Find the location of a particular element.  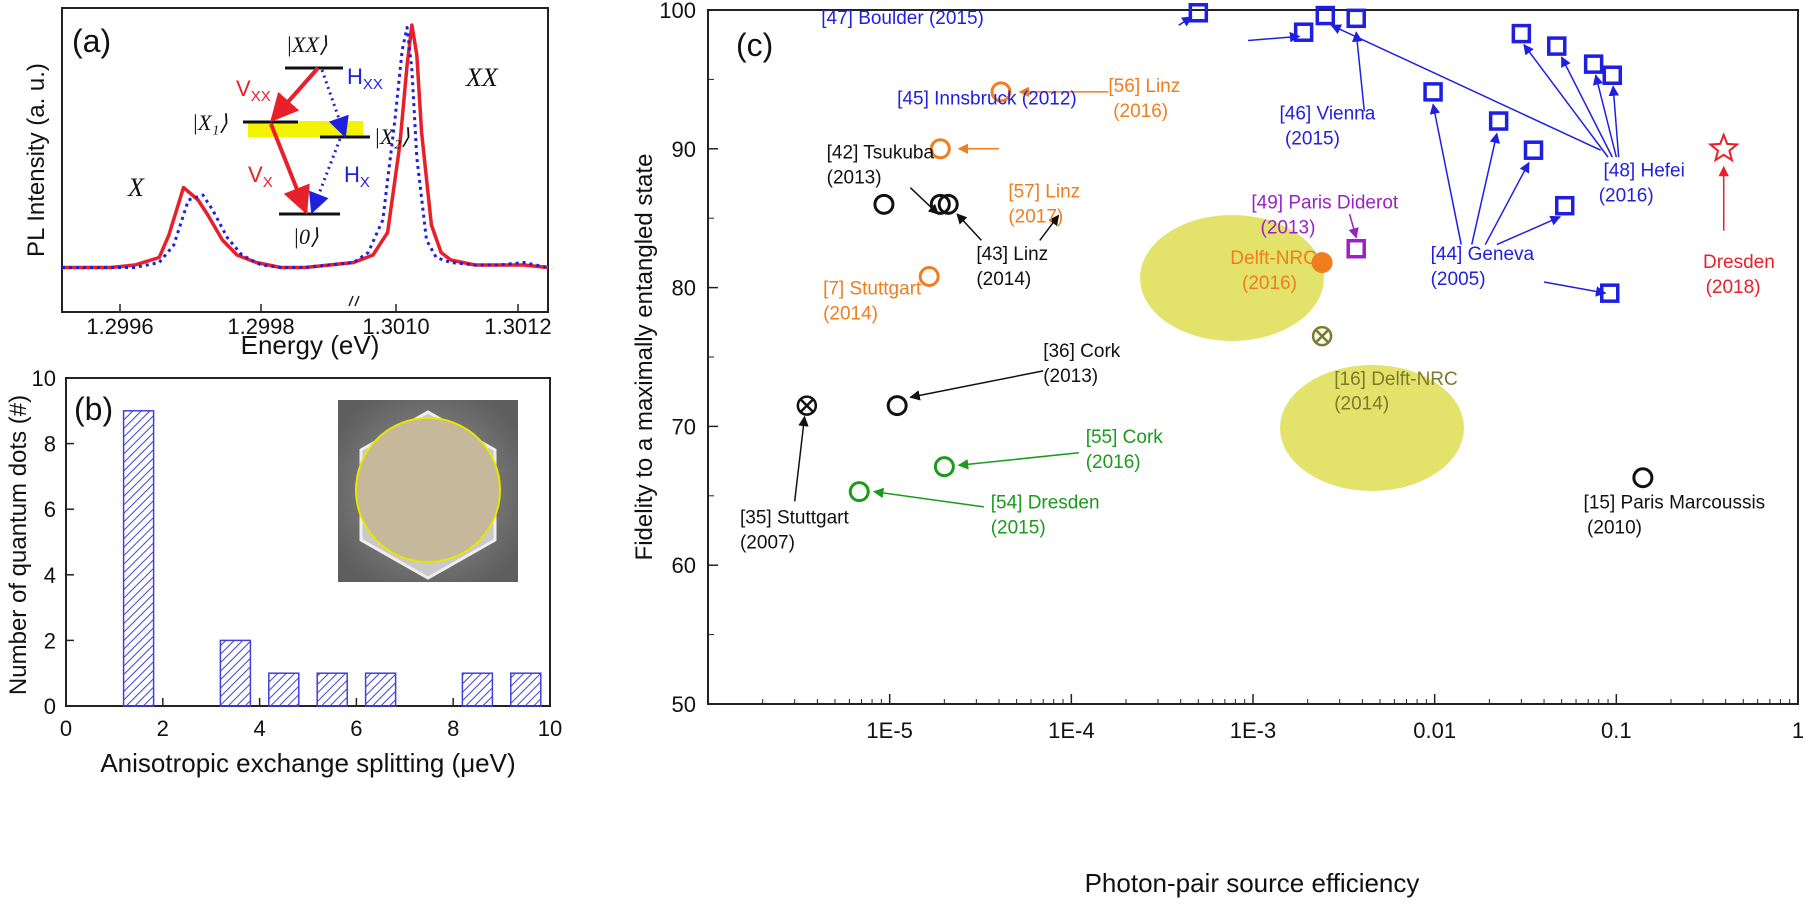

point-annotation: [44] Geneva is located at coordinates (1483, 254).